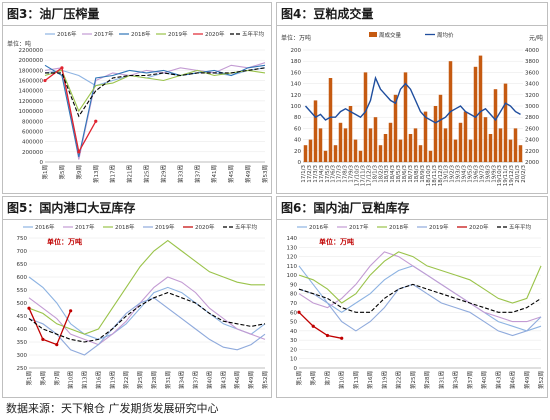 This screenshot has height=420, width=550. What do you see at coordinates (297, 129) in the screenshot?
I see `y-tick-label-left: 60` at bounding box center [297, 129].